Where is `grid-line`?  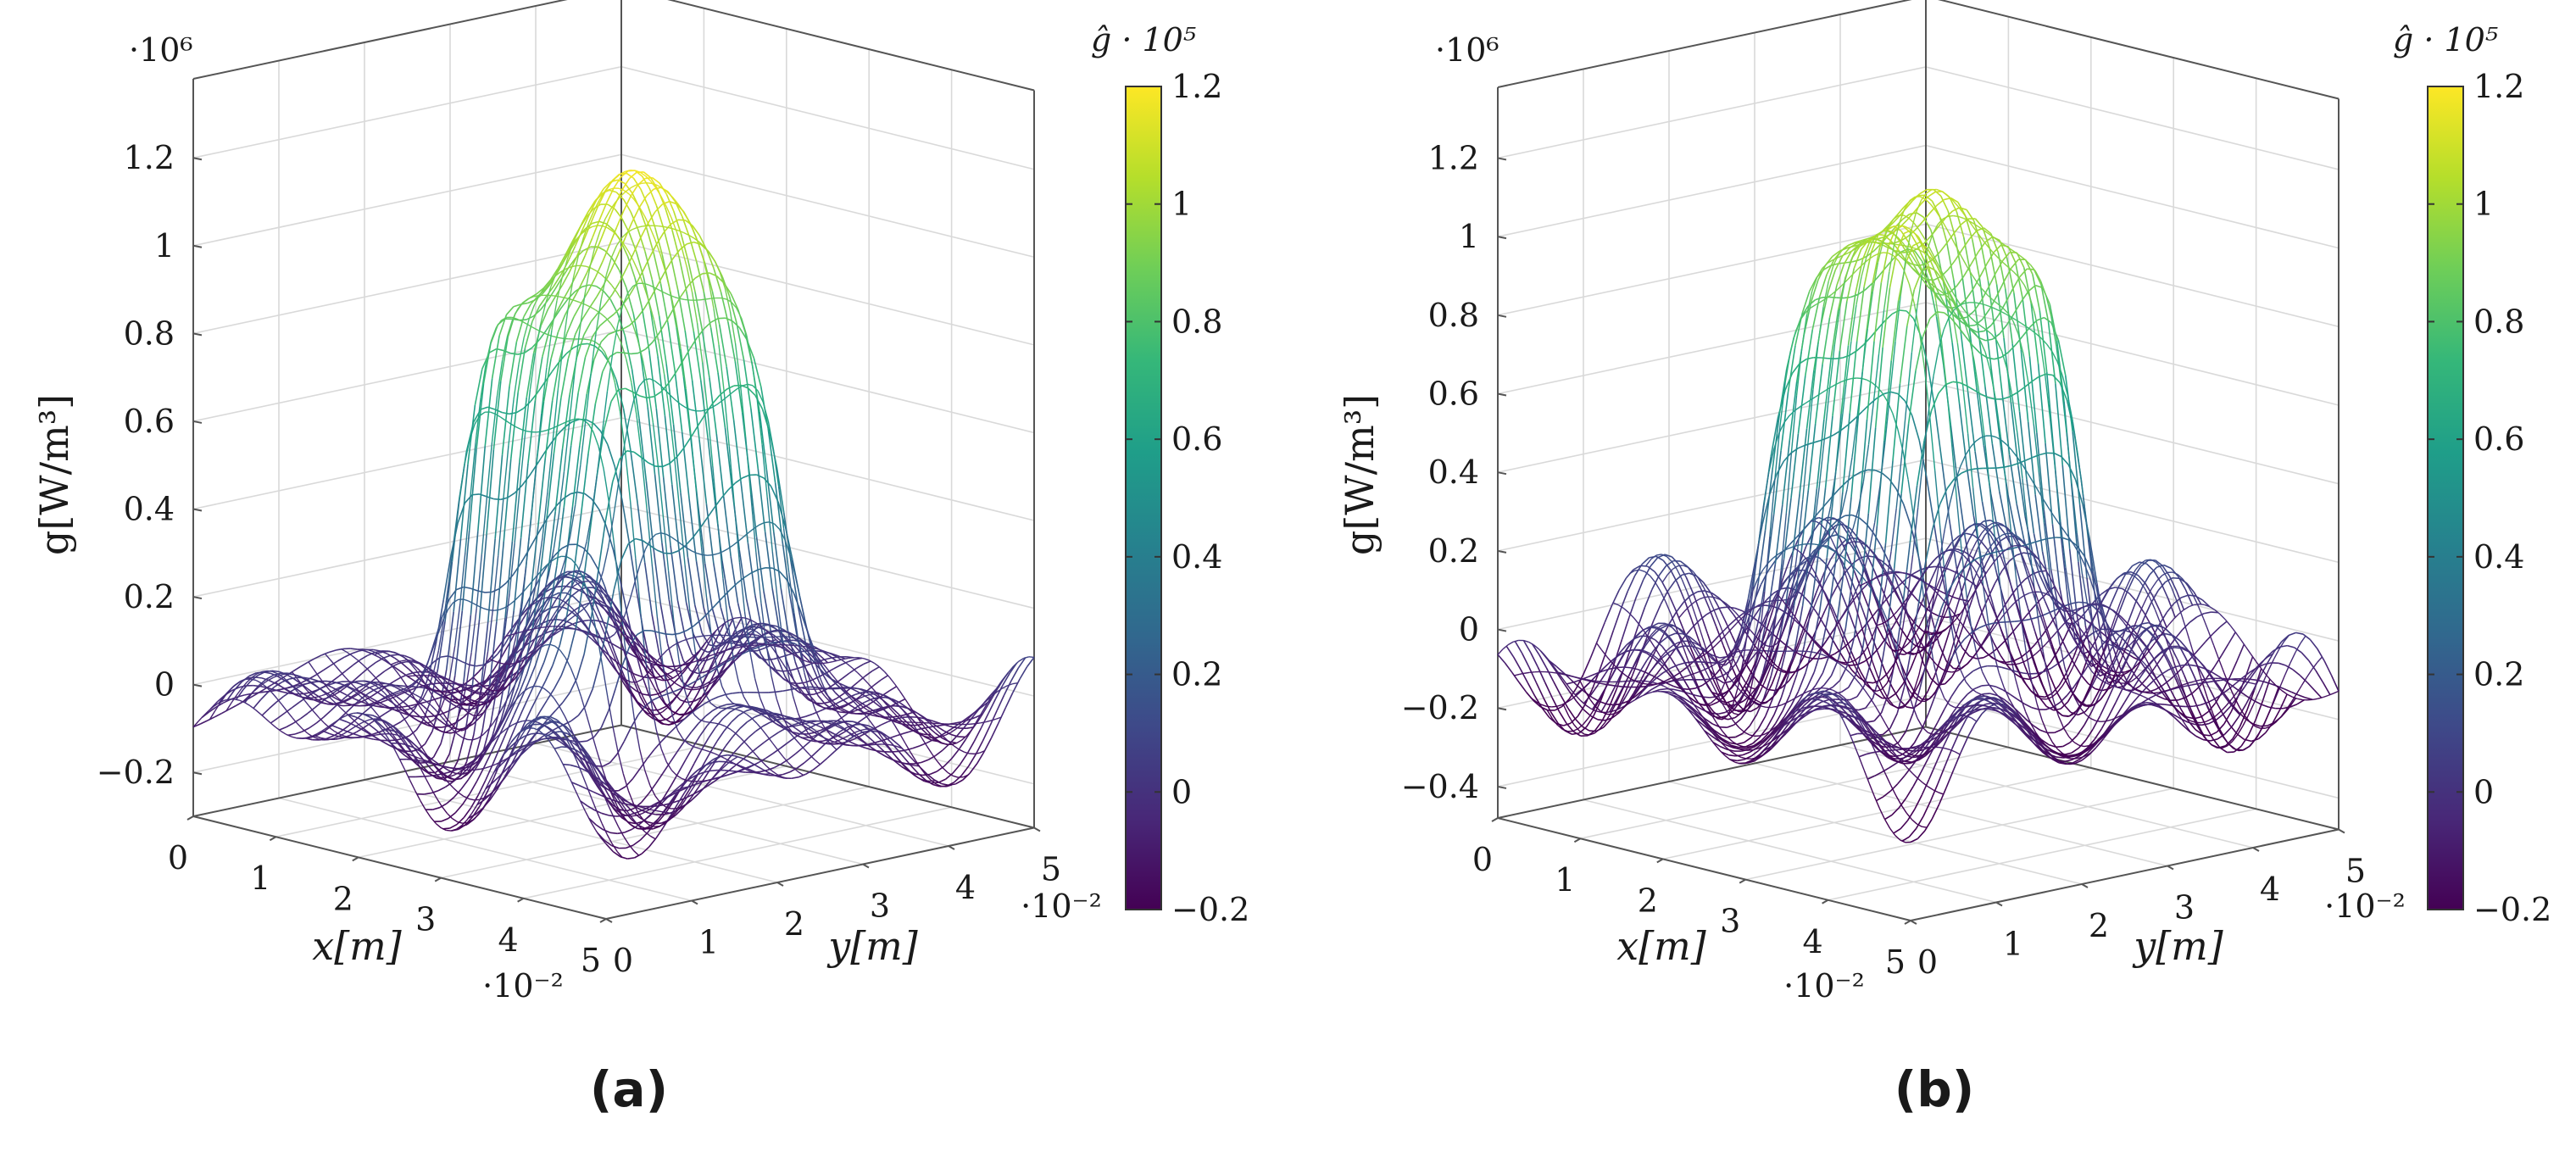
grid-line is located at coordinates (572, 812).